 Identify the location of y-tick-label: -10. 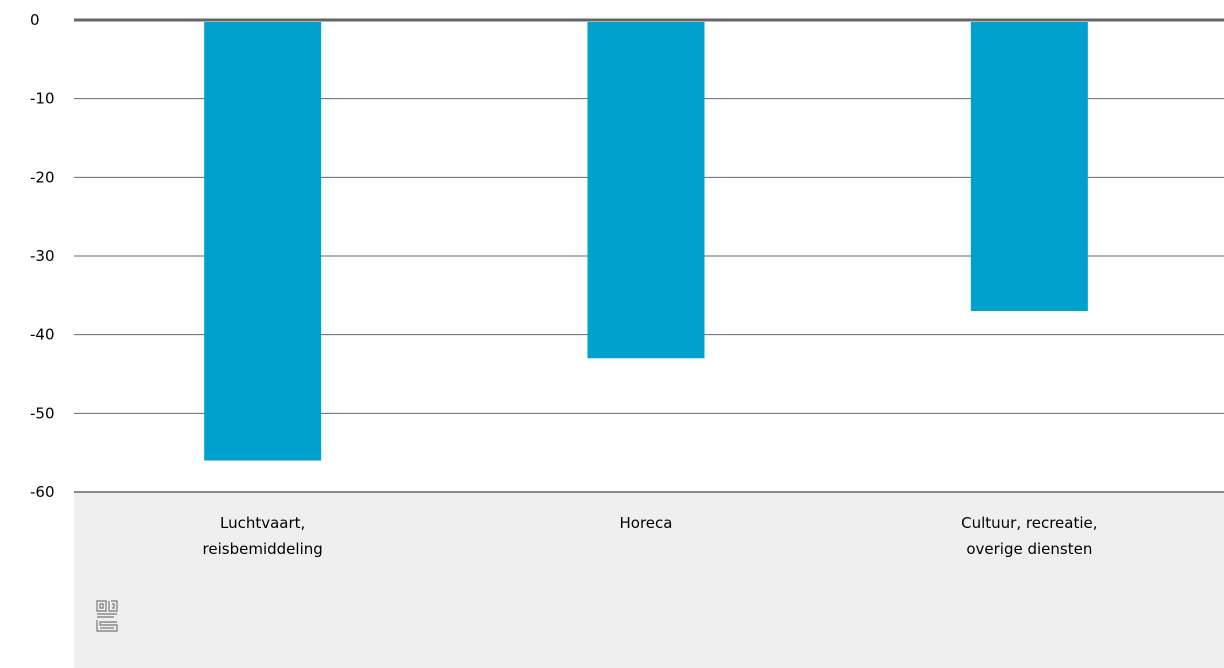
(42, 99).